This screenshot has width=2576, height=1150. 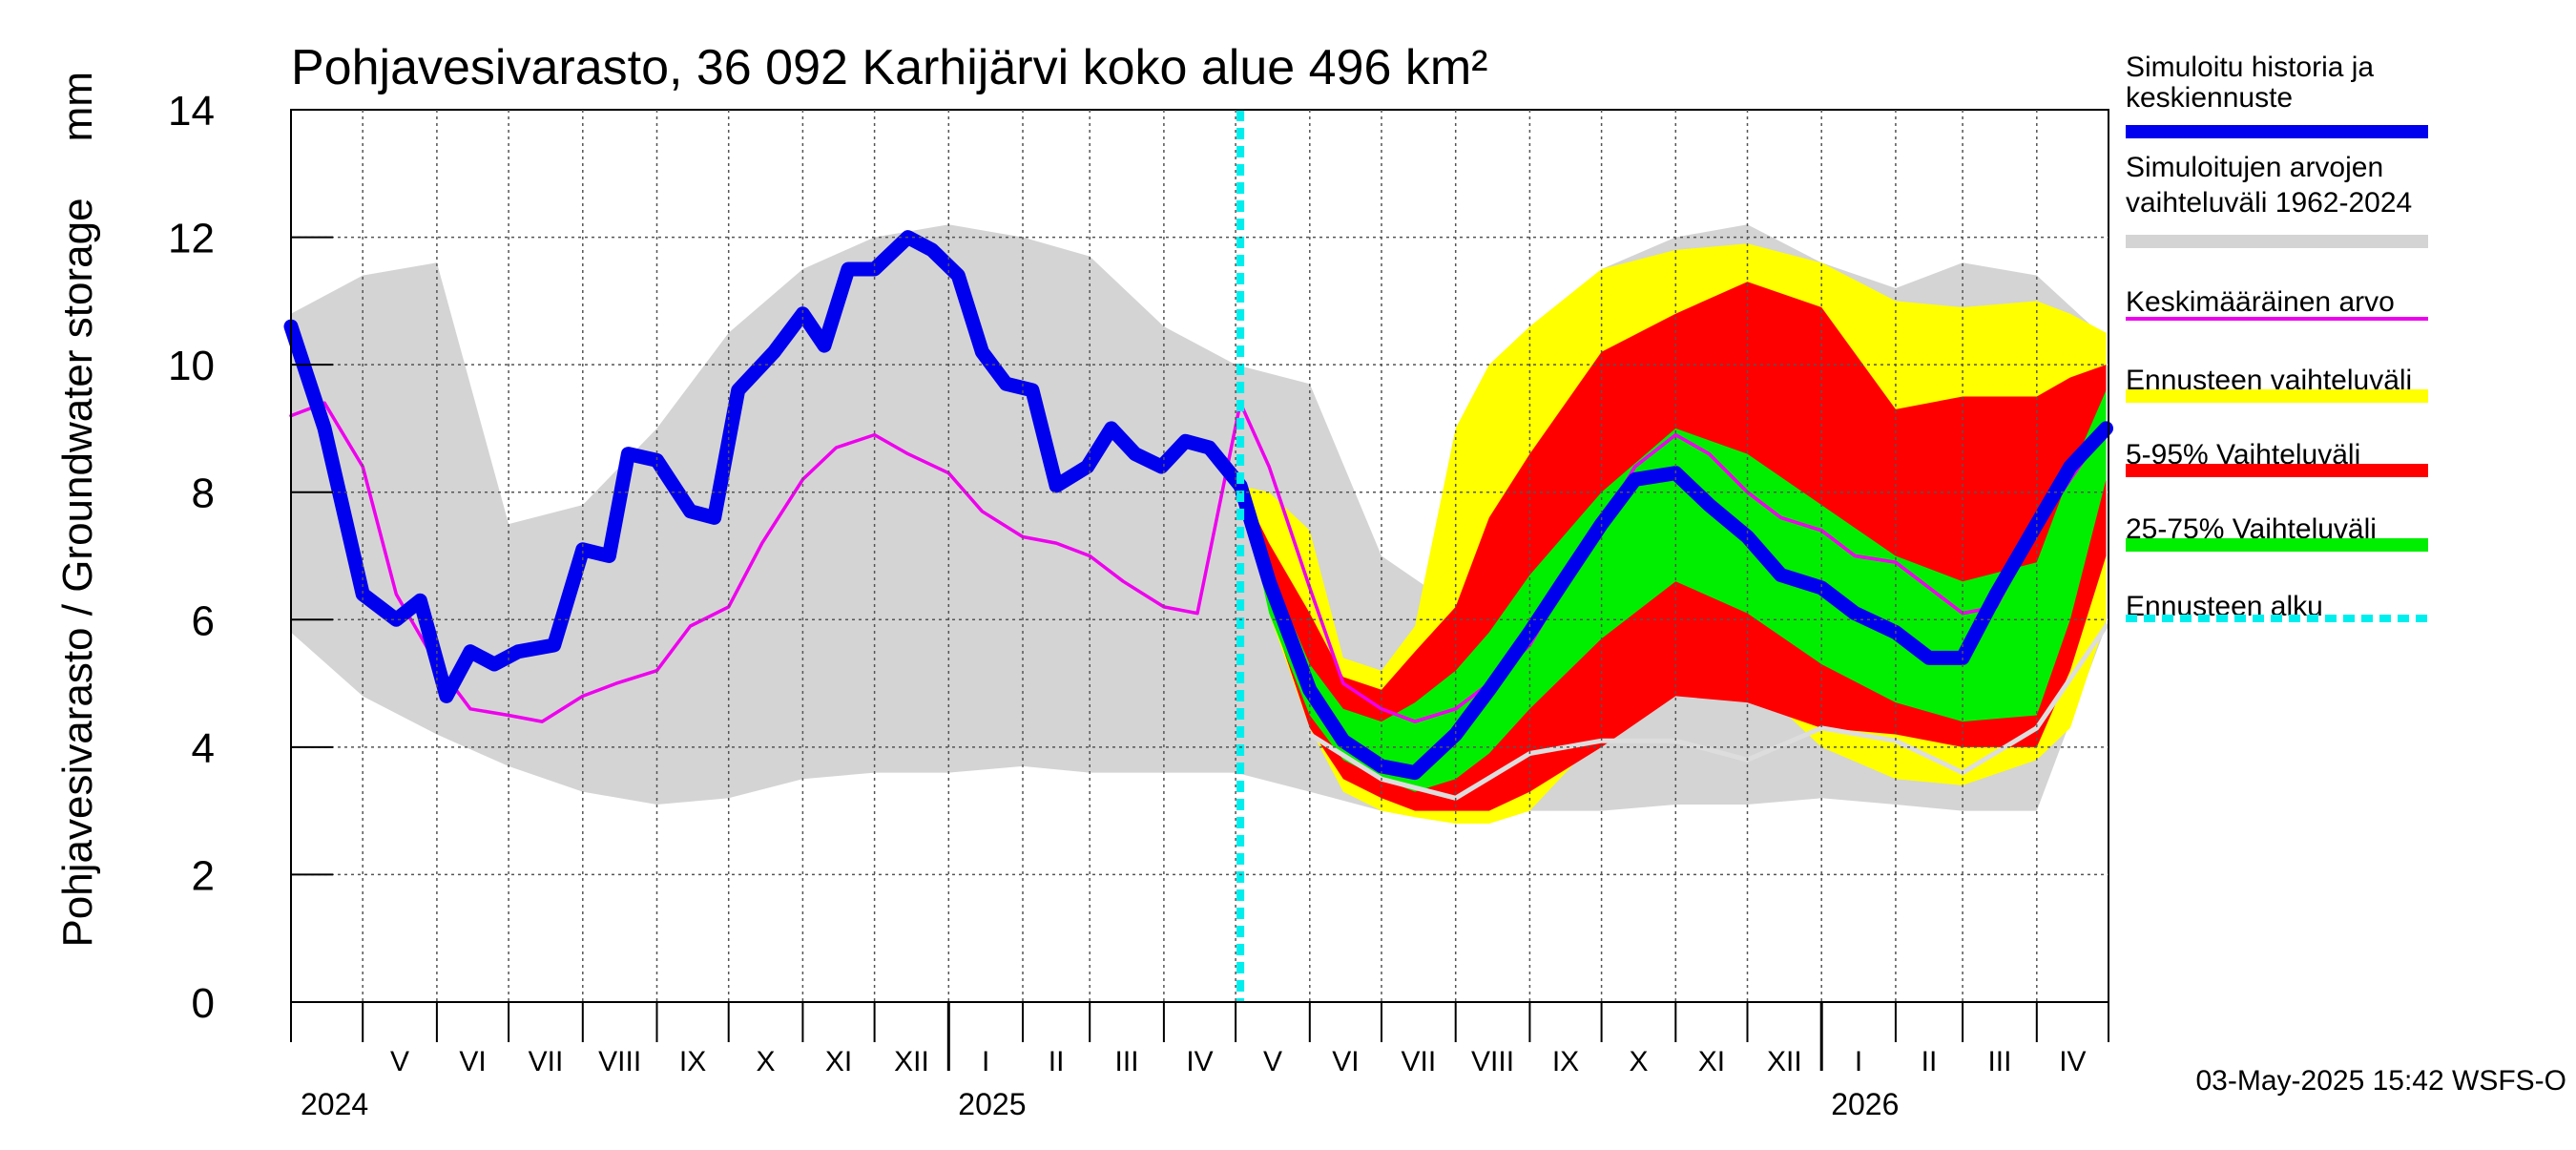 I want to click on y-axis-label: Pohjavesivarasto / Groundwater storage, so click(x=77, y=572).